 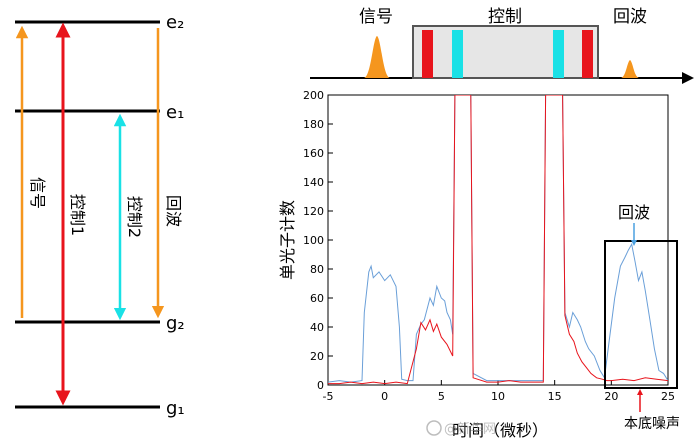 What do you see at coordinates (313, 211) in the screenshot?
I see `y-tick-label: 120` at bounding box center [313, 211].